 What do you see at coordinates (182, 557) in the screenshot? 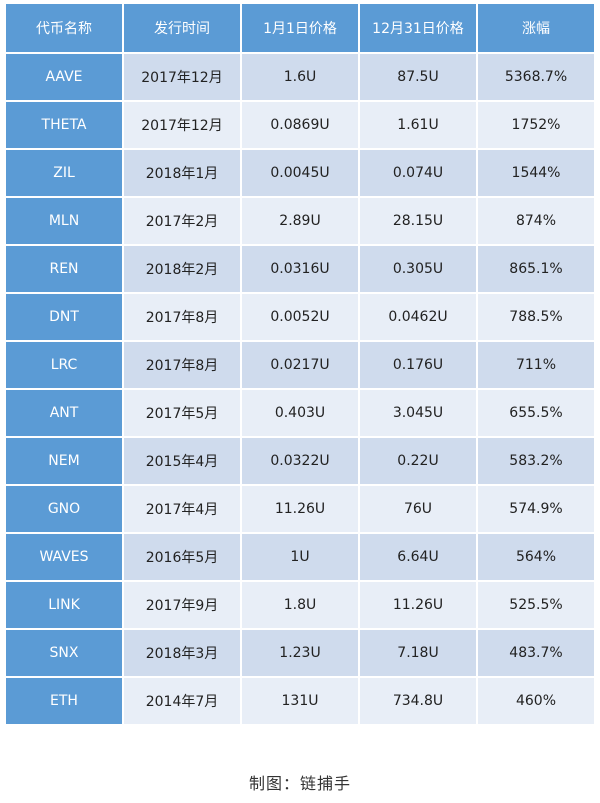
I see `issue-time-cell: 2016年5月` at bounding box center [182, 557].